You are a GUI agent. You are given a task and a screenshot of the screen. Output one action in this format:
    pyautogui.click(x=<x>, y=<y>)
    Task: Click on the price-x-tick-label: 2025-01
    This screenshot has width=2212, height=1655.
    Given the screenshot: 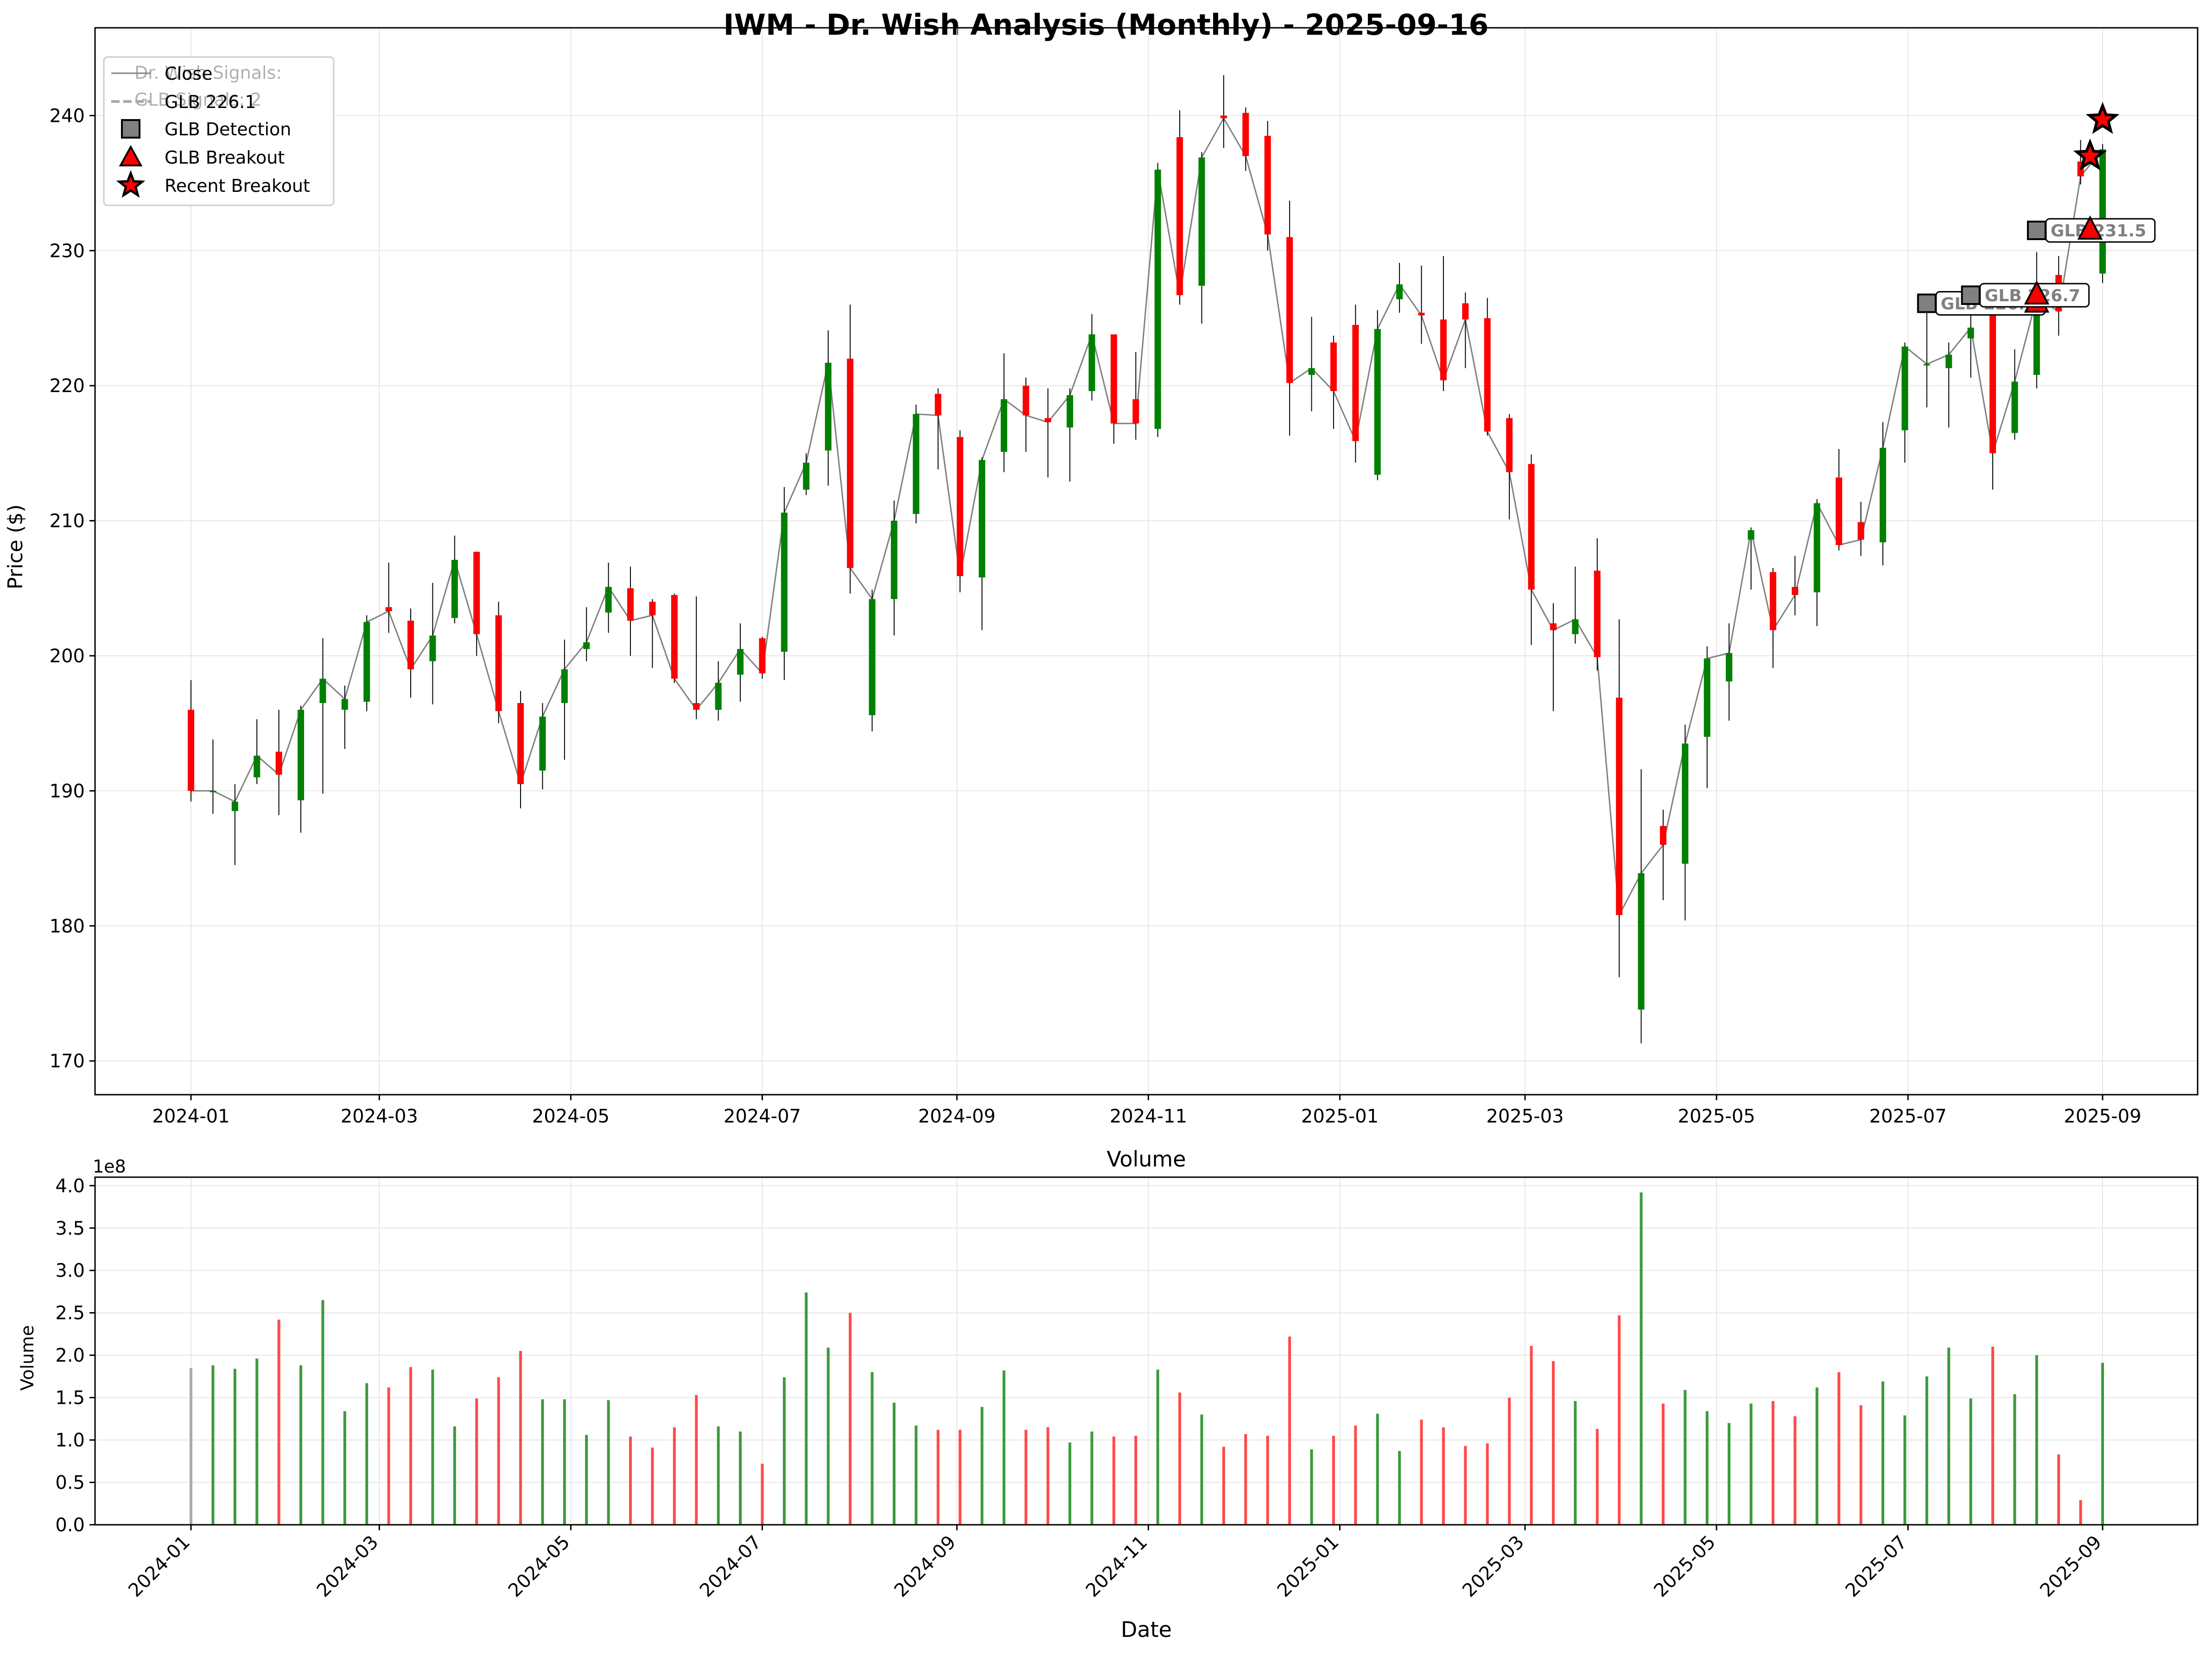 What is the action you would take?
    pyautogui.click(x=1340, y=1116)
    